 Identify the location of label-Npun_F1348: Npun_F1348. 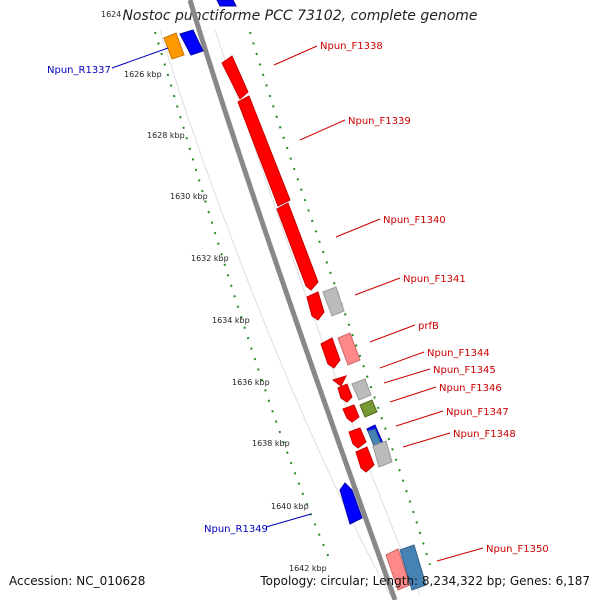
(484, 434).